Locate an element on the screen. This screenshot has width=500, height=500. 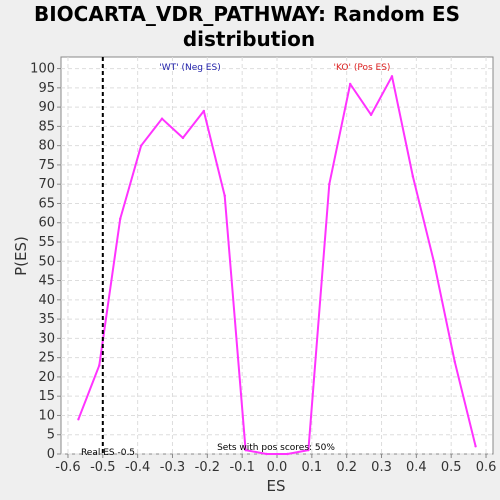
y-tick-label: 75 is located at coordinates (46, 165).